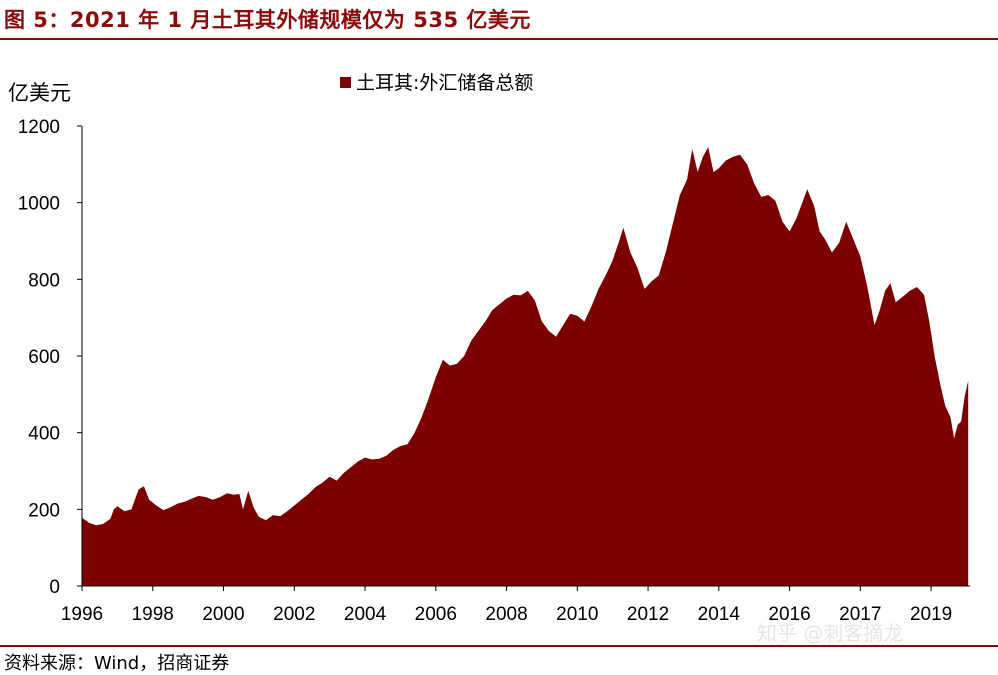 The width and height of the screenshot is (998, 675). Describe the element at coordinates (789, 614) in the screenshot. I see `x-tick-label: 2016` at that location.